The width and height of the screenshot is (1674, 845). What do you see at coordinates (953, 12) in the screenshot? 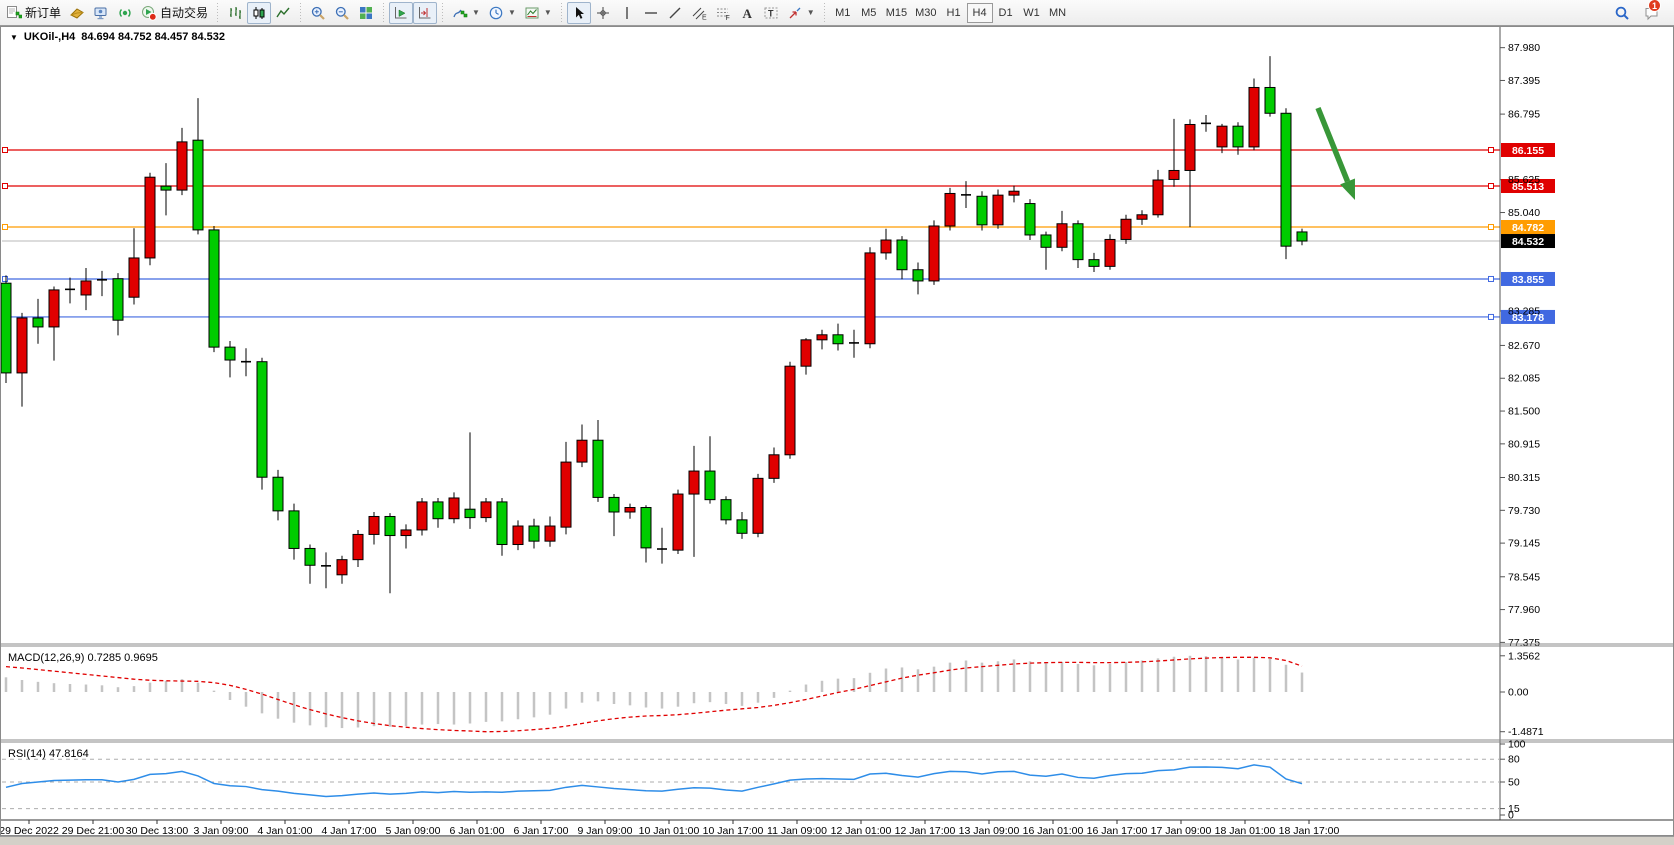
I see `timeframe-h1-button: H1` at bounding box center [953, 12].